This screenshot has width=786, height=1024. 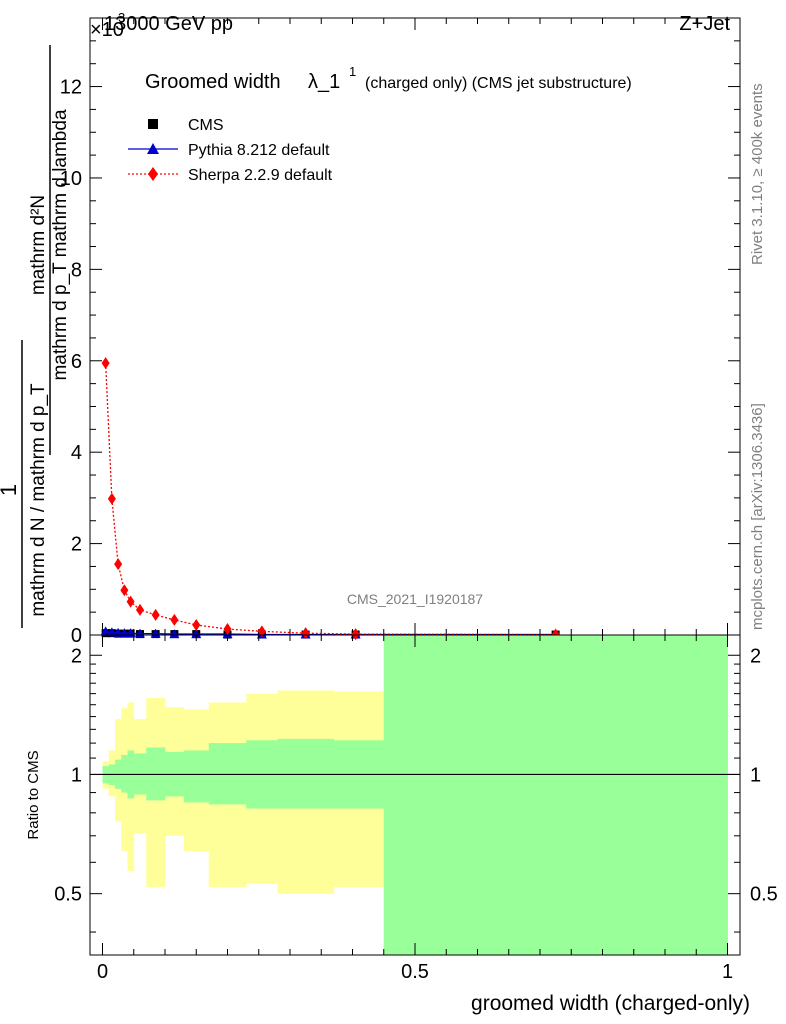 I want to click on main-y-tick-label: 12, so click(x=71, y=88).